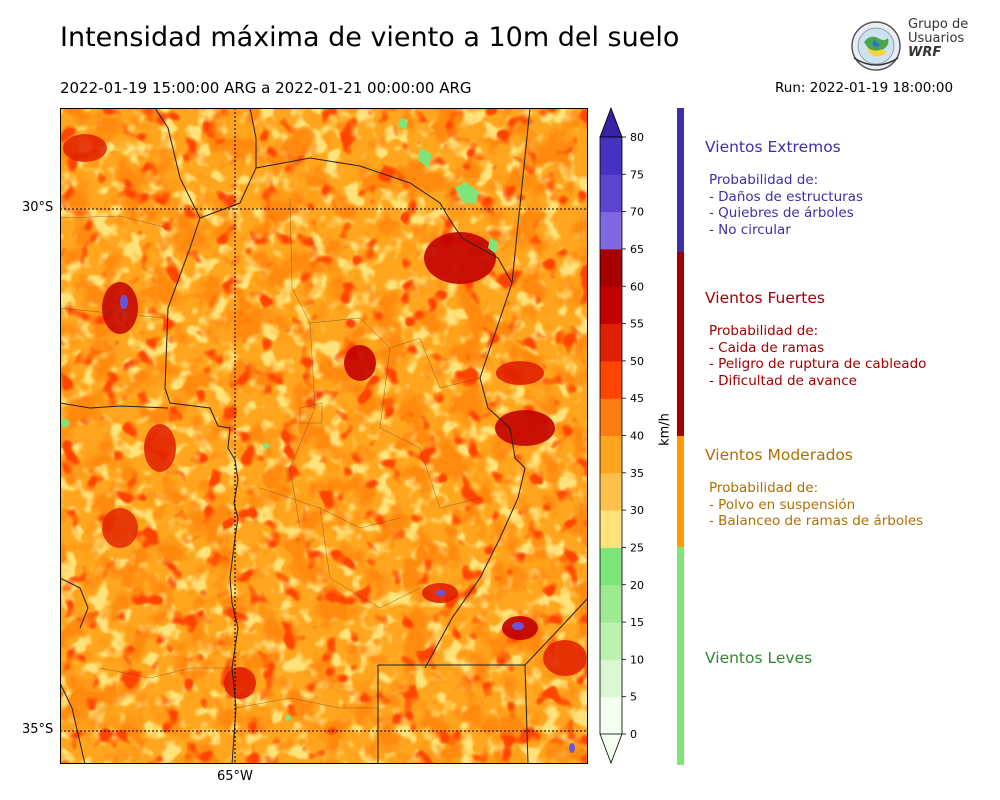  Describe the element at coordinates (680, 491) in the screenshot. I see `legend-bar-moderados` at that location.